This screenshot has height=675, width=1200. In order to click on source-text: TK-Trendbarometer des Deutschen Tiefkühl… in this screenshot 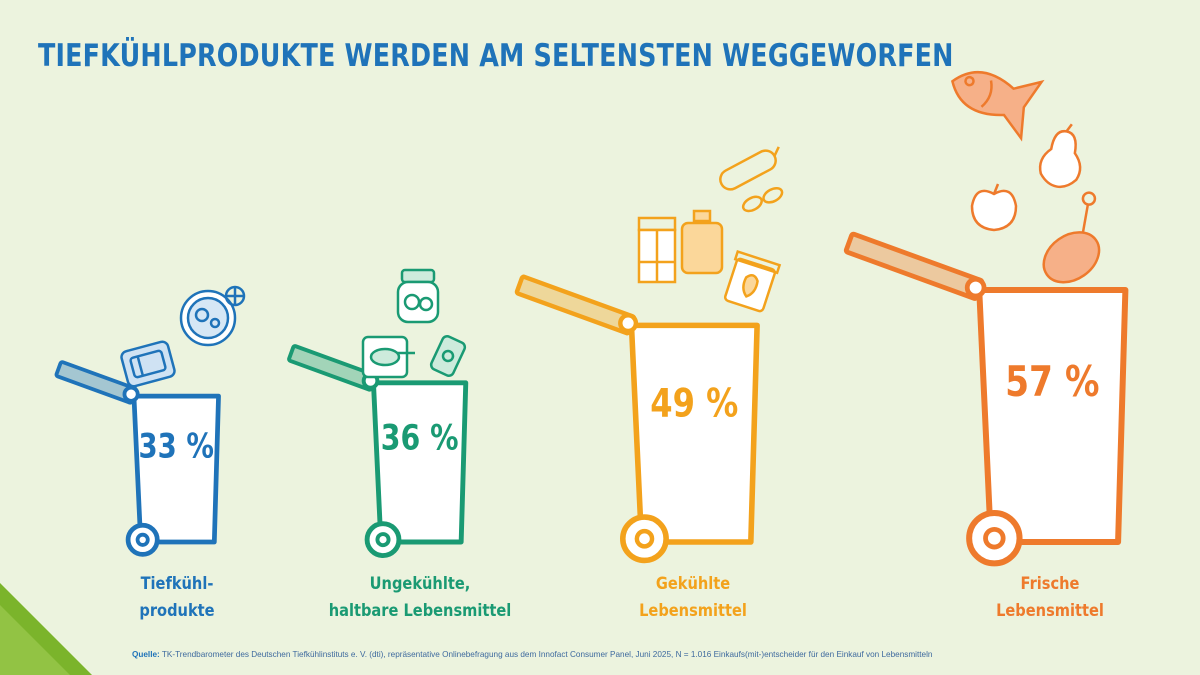, I will do `click(547, 654)`.